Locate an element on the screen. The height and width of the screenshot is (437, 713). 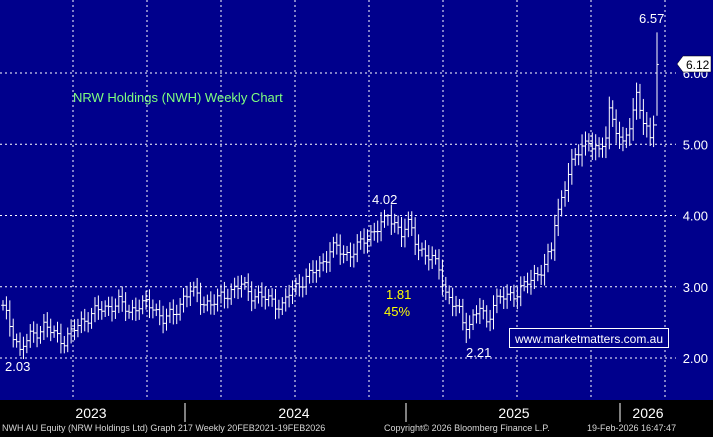
annotation-low-2023: 2.03 is located at coordinates (17, 366).